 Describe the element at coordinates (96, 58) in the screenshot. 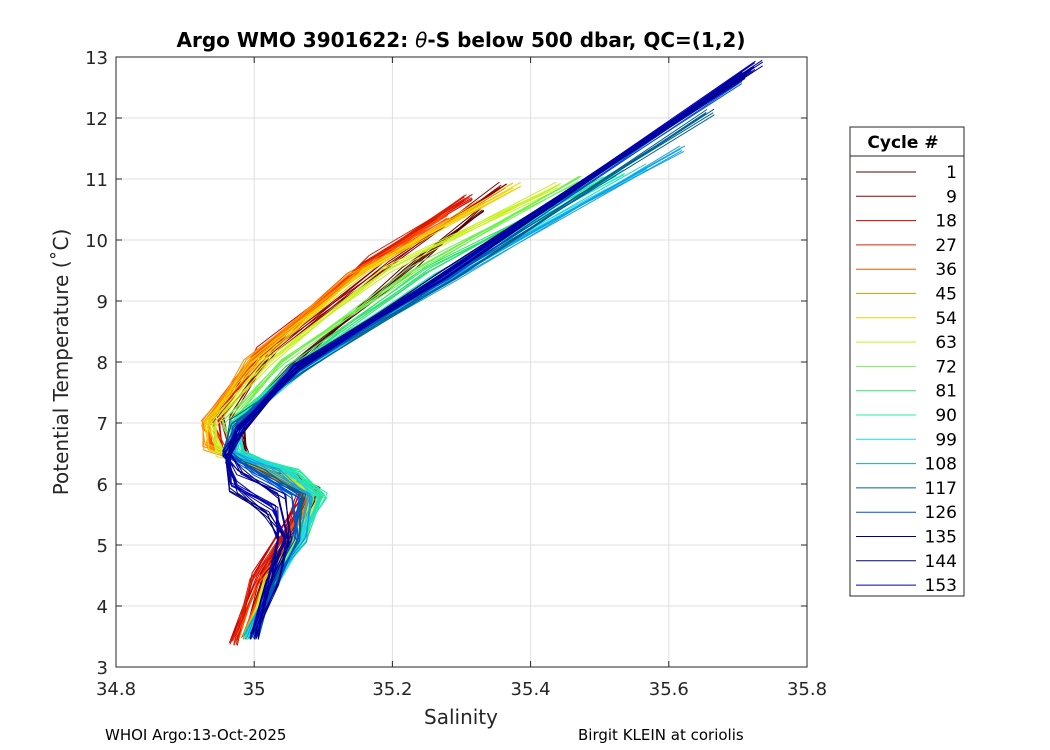

I see `y-tick-label: 13` at that location.